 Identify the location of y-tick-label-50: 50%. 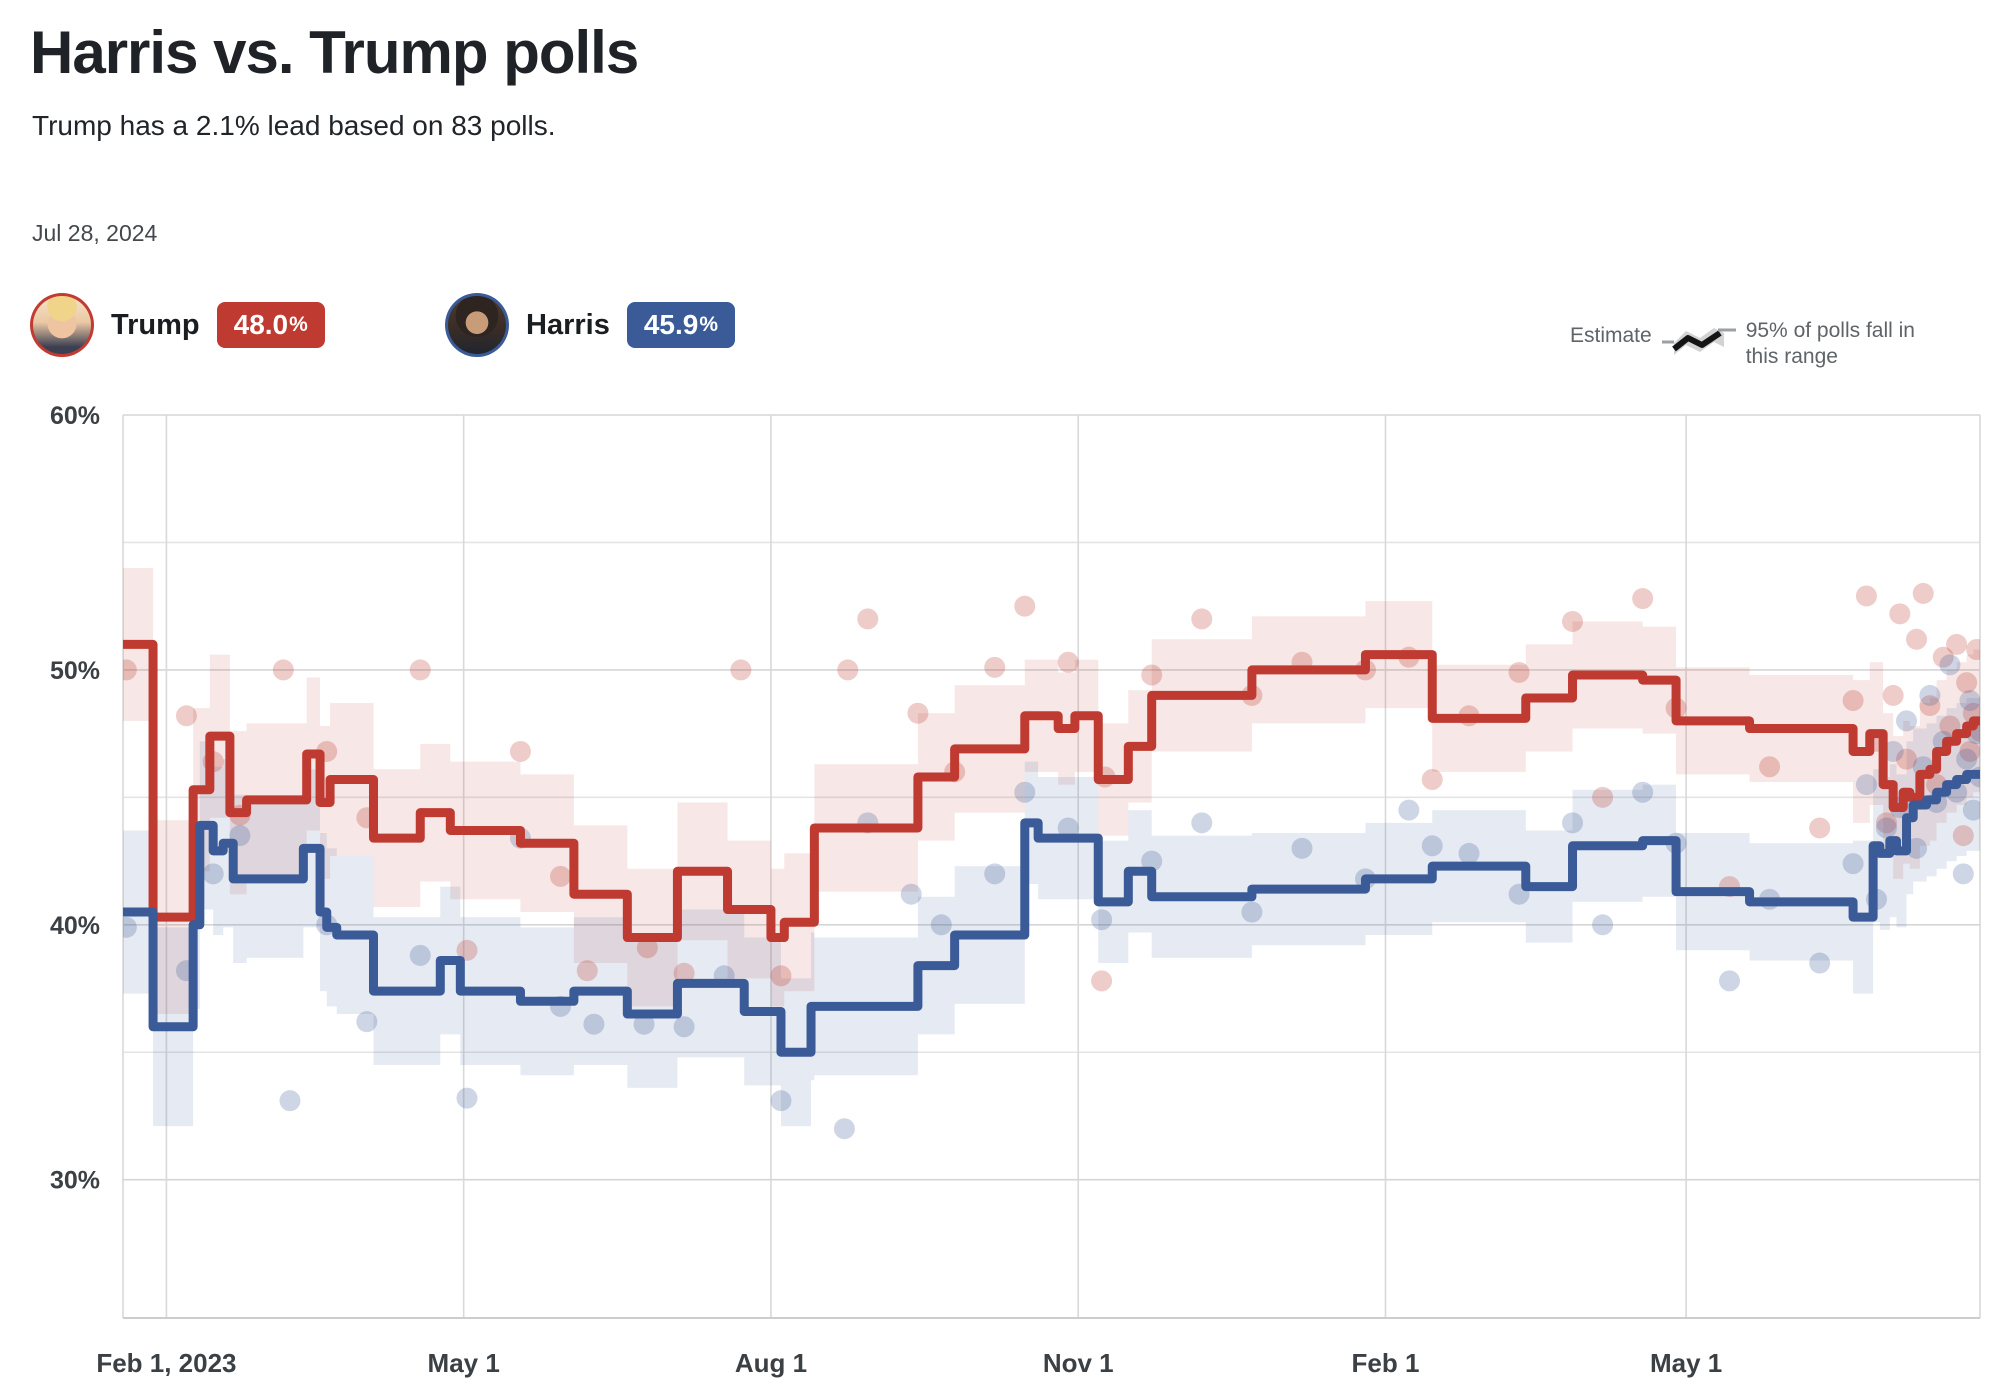
(75, 671).